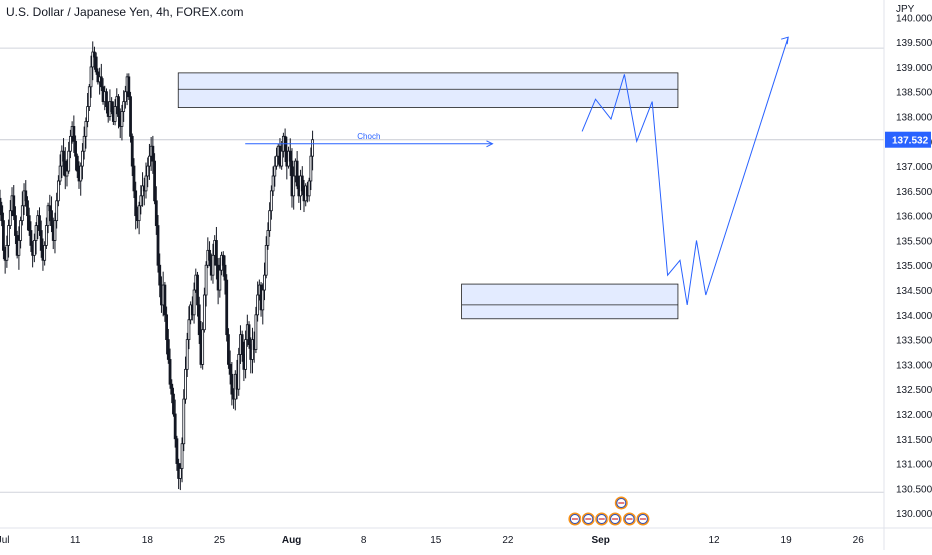 The width and height of the screenshot is (932, 555). I want to click on price-tick-label: 138.000, so click(914, 118).